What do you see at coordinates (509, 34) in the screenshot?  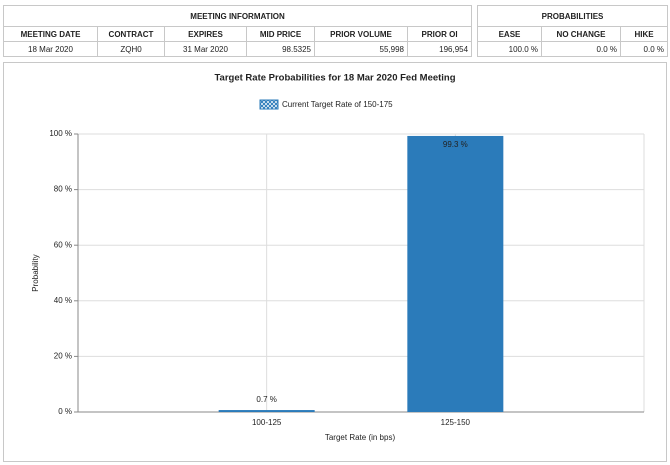 I see `column-header: EASE` at bounding box center [509, 34].